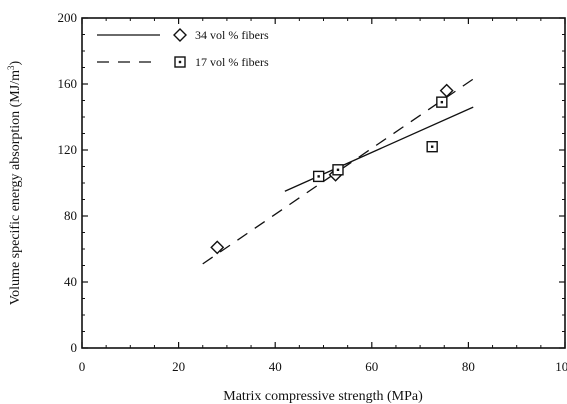 The width and height of the screenshot is (567, 404). Describe the element at coordinates (70, 215) in the screenshot. I see `y-tick-label: 80` at that location.